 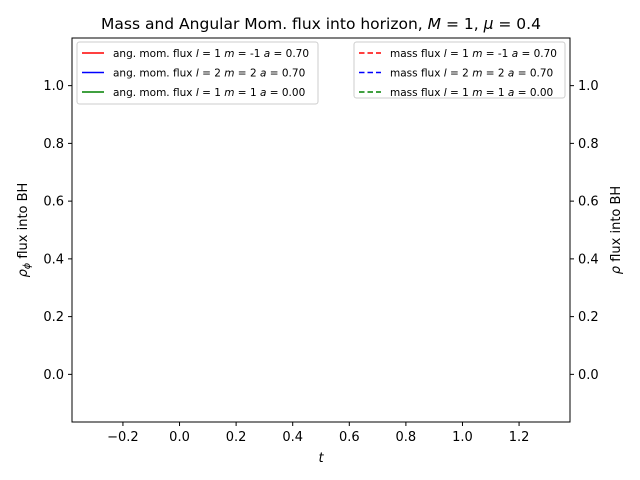 What do you see at coordinates (616, 230) in the screenshot?
I see `y-axis-right-label: ρ flux into BH` at bounding box center [616, 230].